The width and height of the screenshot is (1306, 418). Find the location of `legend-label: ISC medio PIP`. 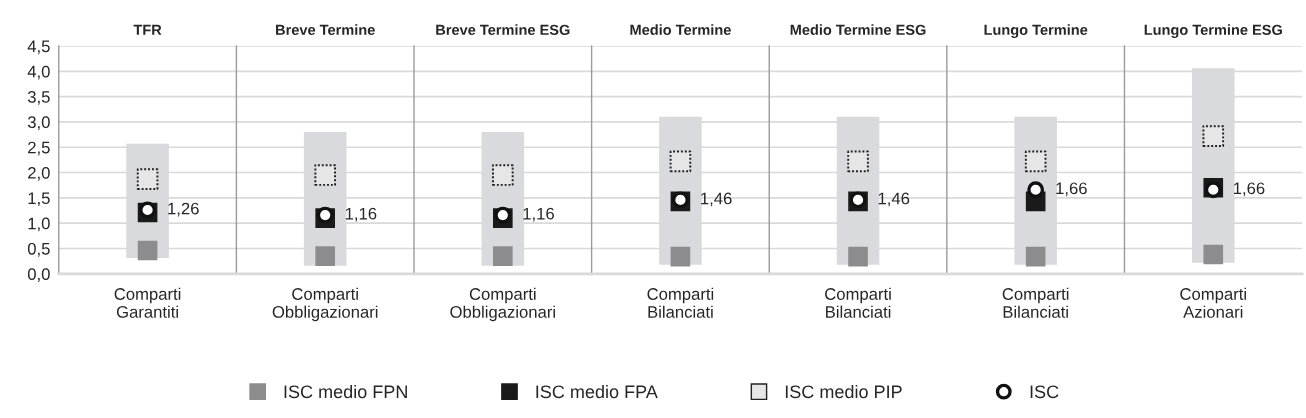

legend-label: ISC medio PIP is located at coordinates (843, 391).